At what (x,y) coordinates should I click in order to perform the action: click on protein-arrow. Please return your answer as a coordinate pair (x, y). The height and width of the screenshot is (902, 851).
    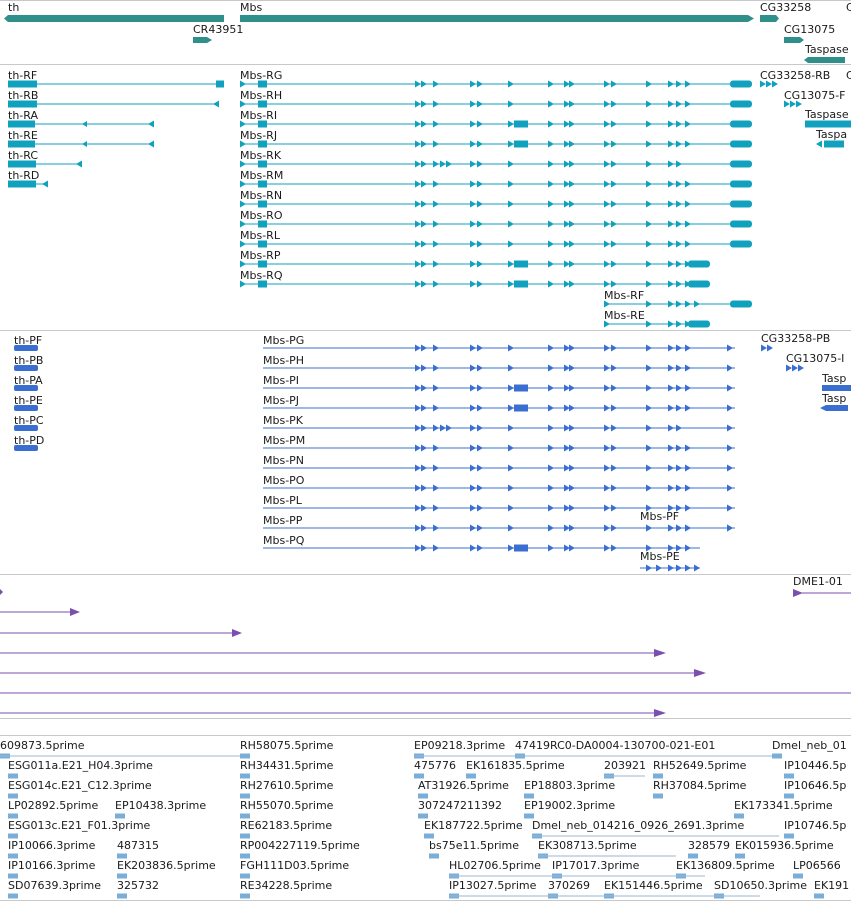
    Looking at the image, I should click on (823, 408).